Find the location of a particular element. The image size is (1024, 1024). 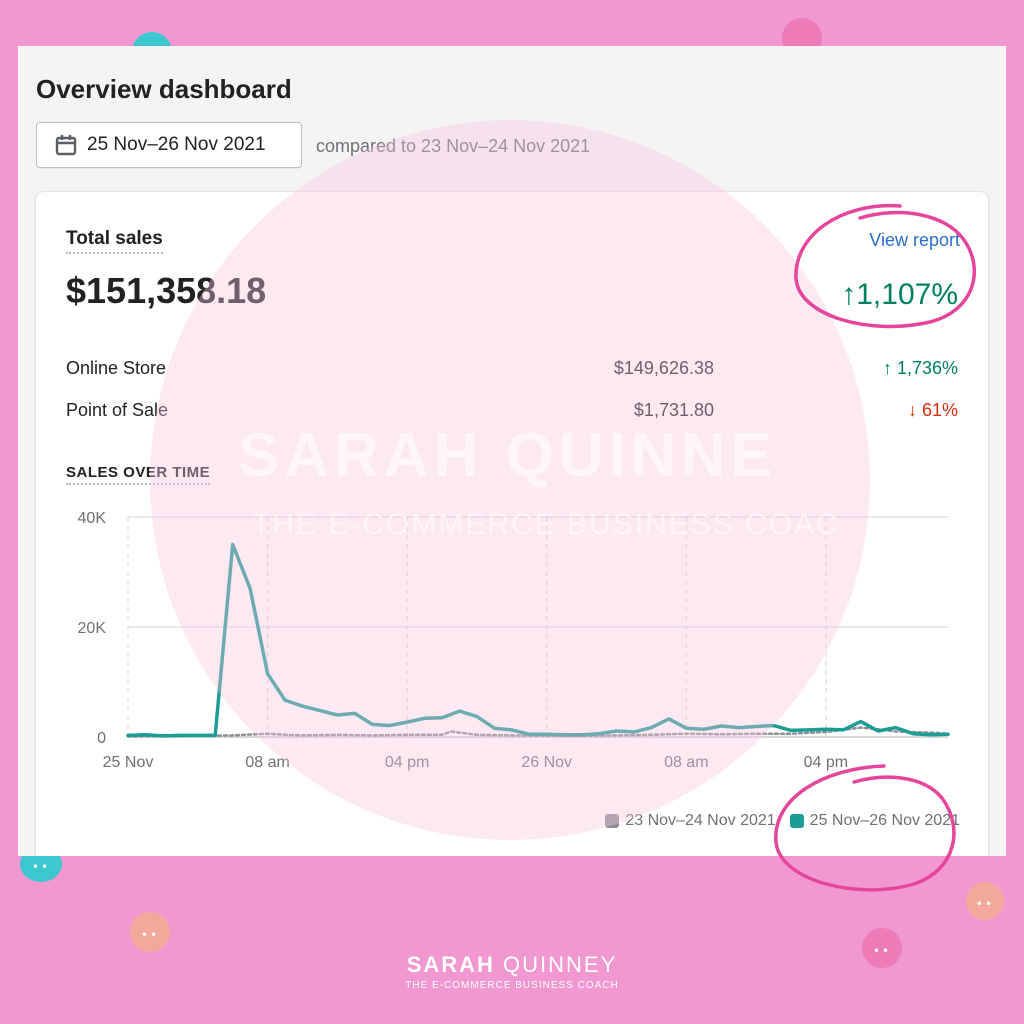

y-tick-label: 40K is located at coordinates (92, 518).